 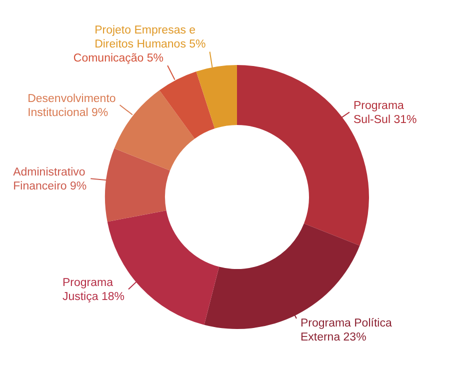 I want to click on slice-label: Programa Política Externa 23%, so click(x=346, y=331).